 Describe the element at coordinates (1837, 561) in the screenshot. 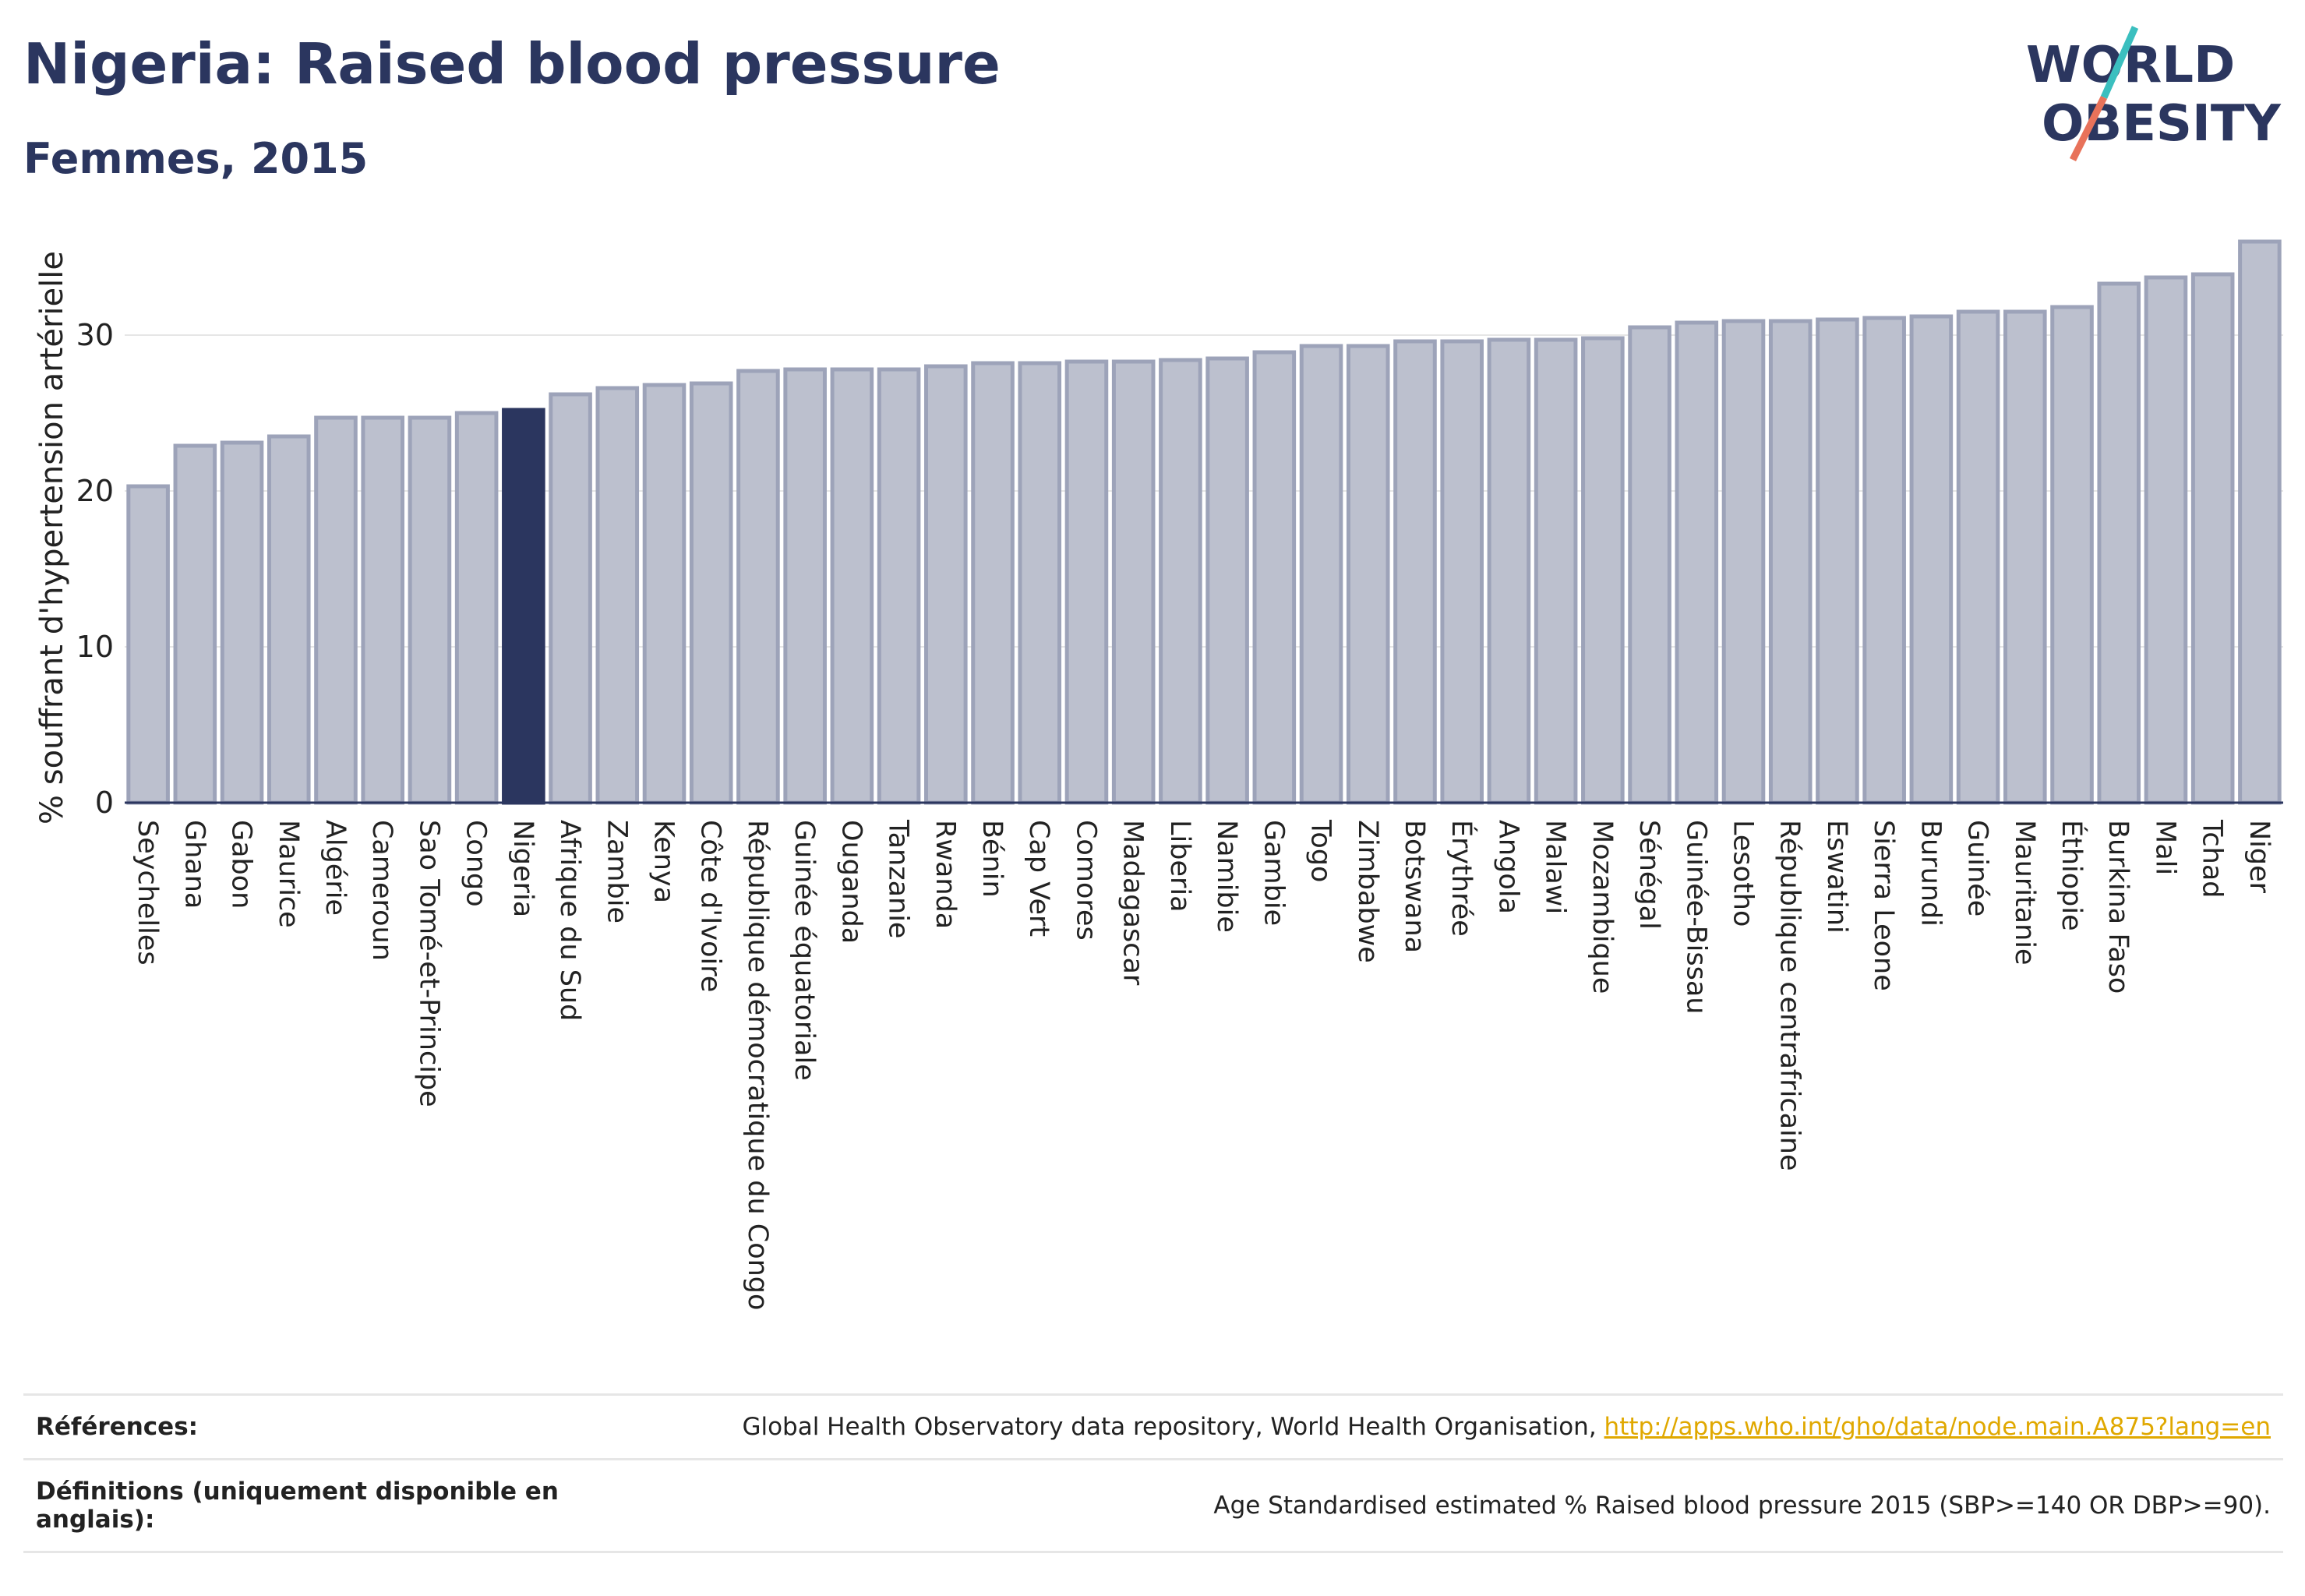

I see `bar-Eswatini` at that location.